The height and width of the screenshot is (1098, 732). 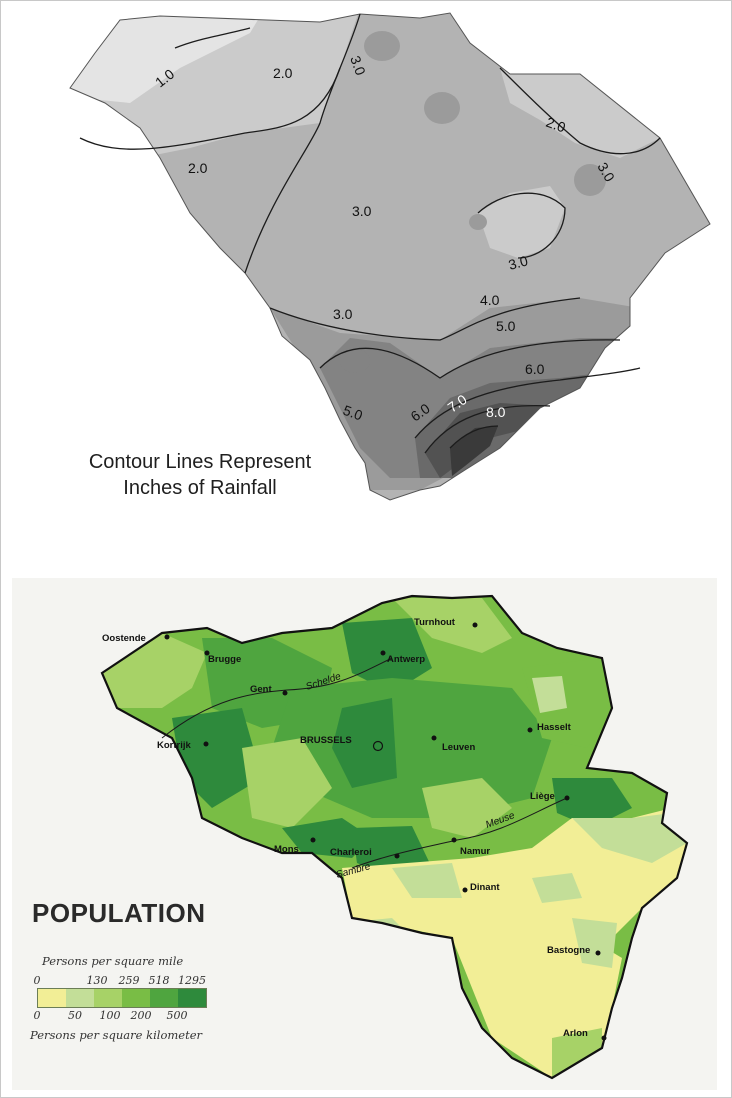 I want to click on mile-tick: 130, so click(x=97, y=980).